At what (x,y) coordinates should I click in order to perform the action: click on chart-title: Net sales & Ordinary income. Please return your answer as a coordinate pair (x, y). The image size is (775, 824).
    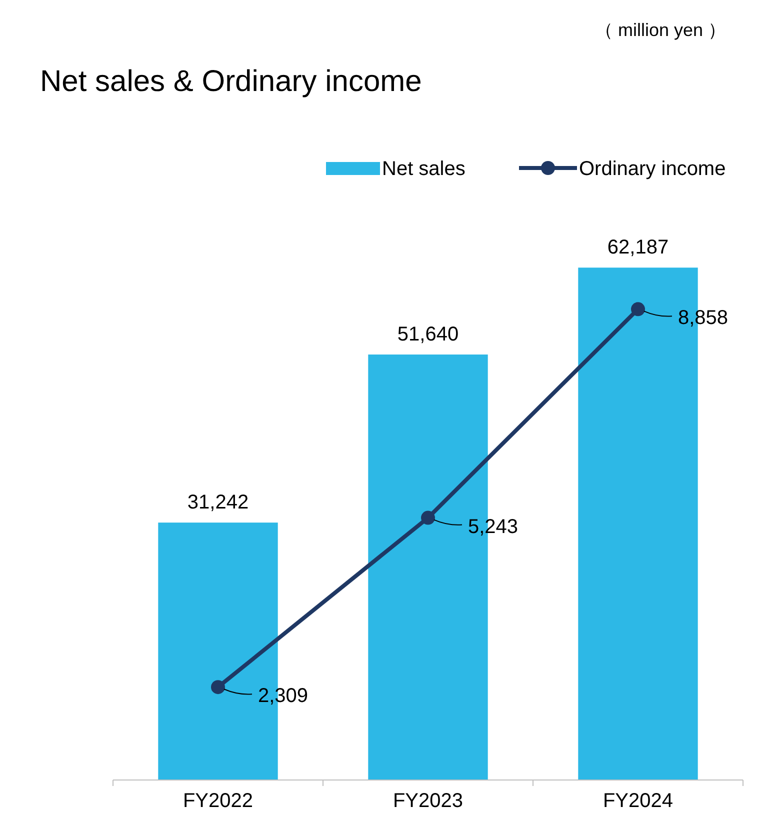
    Looking at the image, I should click on (231, 81).